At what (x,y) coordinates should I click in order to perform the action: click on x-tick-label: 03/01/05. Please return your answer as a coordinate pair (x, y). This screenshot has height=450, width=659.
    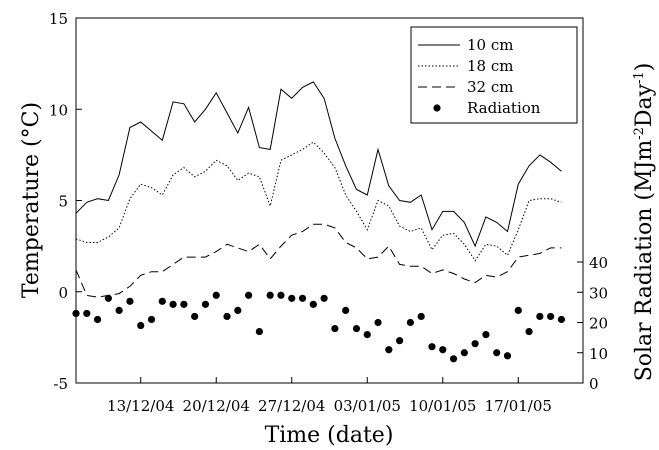
    Looking at the image, I should click on (367, 406).